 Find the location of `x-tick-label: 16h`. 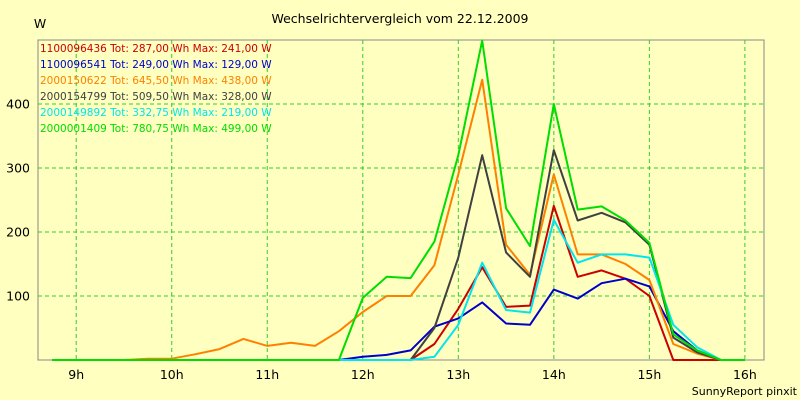

x-tick-label: 16h is located at coordinates (745, 374).